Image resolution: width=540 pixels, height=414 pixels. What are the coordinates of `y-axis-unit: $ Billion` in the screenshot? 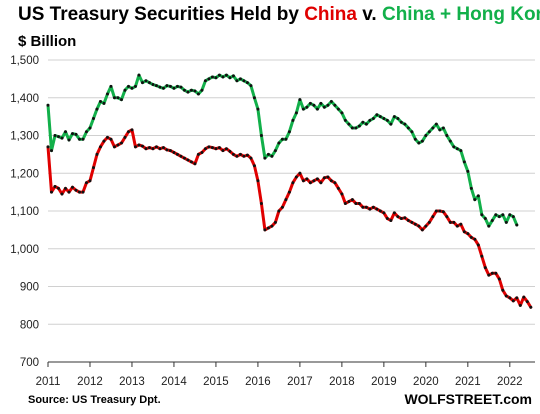 It's located at (47, 41).